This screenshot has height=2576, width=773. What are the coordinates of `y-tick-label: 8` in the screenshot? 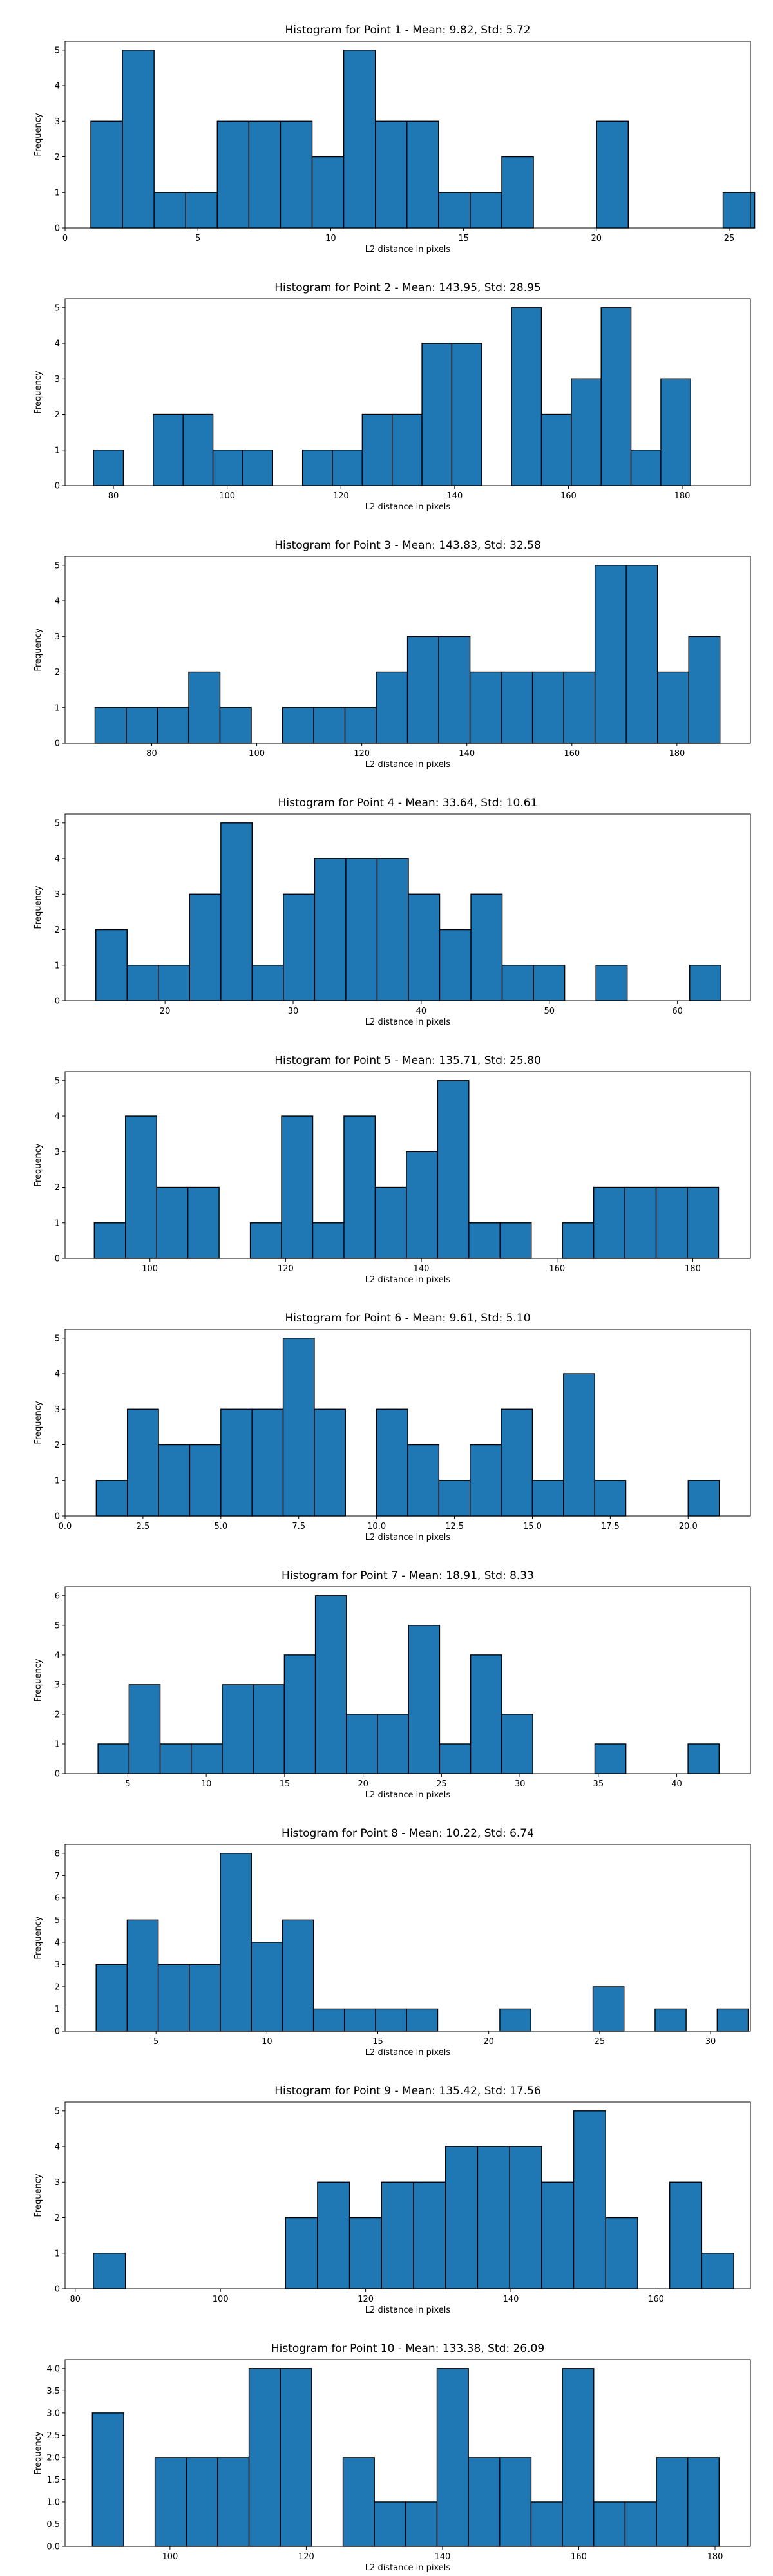 It's located at (57, 1854).